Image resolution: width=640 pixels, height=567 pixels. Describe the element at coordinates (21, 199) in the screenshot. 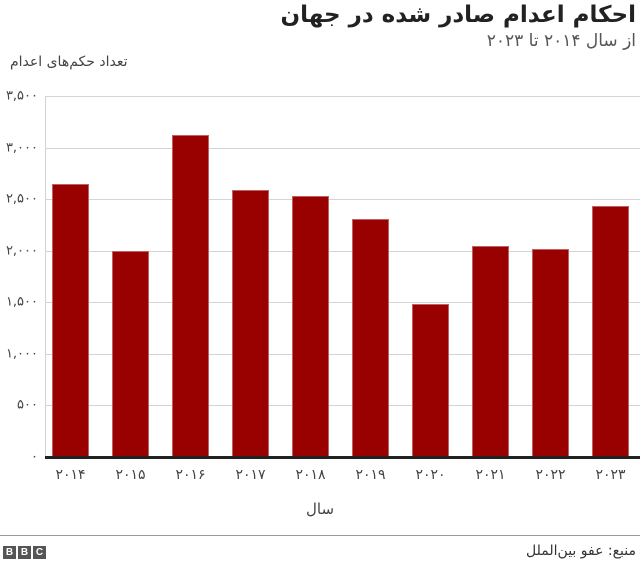

I see `y-tick-label: ۲,۵۰۰` at that location.